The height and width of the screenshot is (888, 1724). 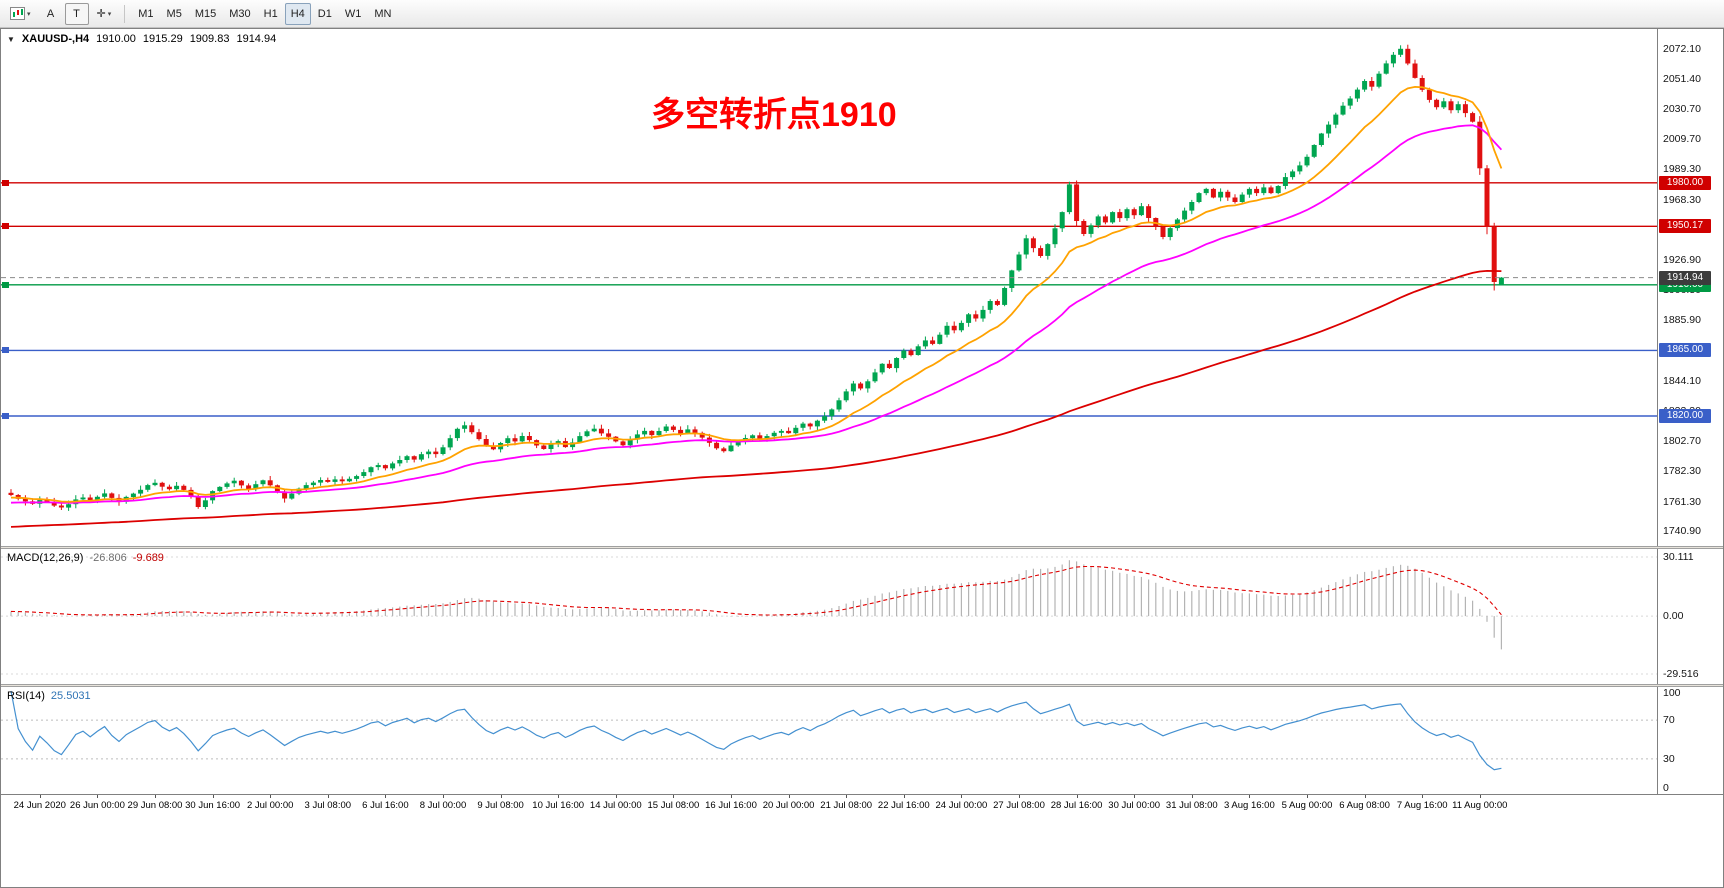 I want to click on rsi-scale-label: 30, so click(x=1669, y=758).